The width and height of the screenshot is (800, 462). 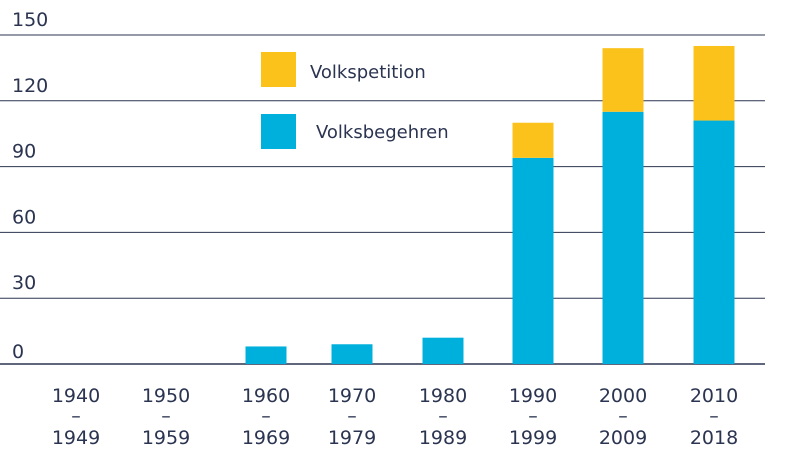 I want to click on bar-volksbegehren-2010, so click(x=714, y=242).